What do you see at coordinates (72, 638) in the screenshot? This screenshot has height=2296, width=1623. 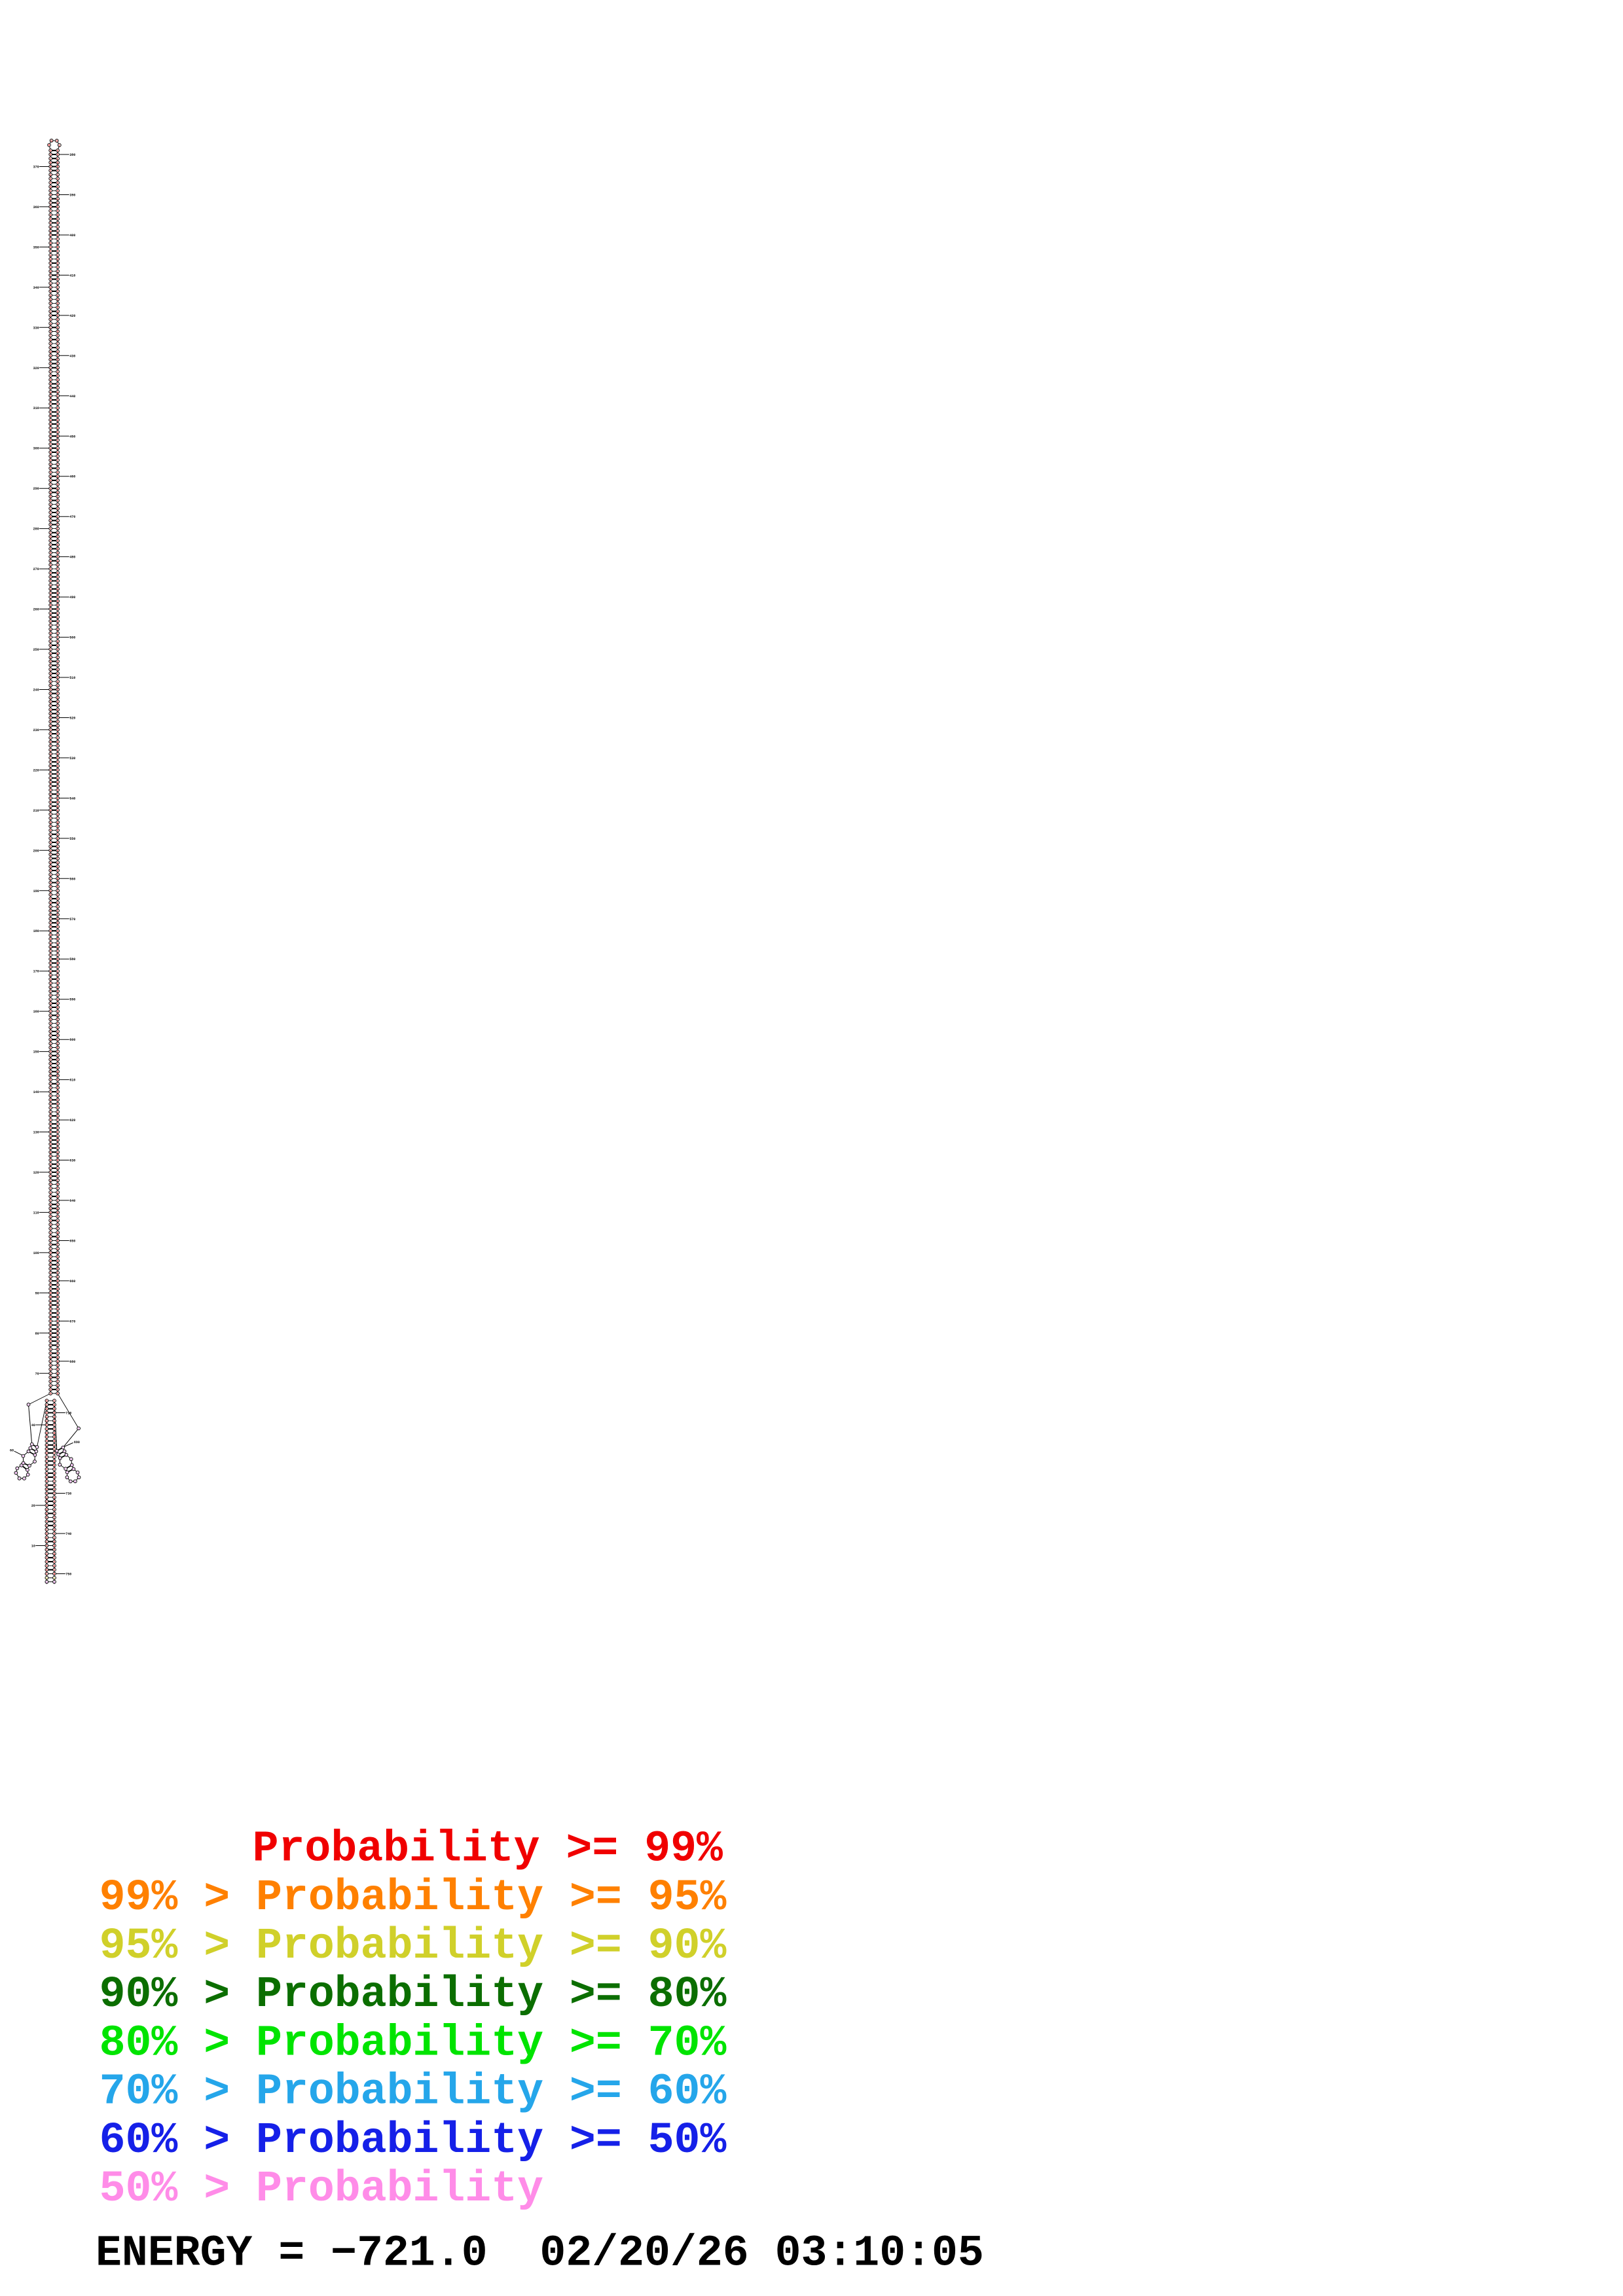 I see `svg-text: 500` at bounding box center [72, 638].